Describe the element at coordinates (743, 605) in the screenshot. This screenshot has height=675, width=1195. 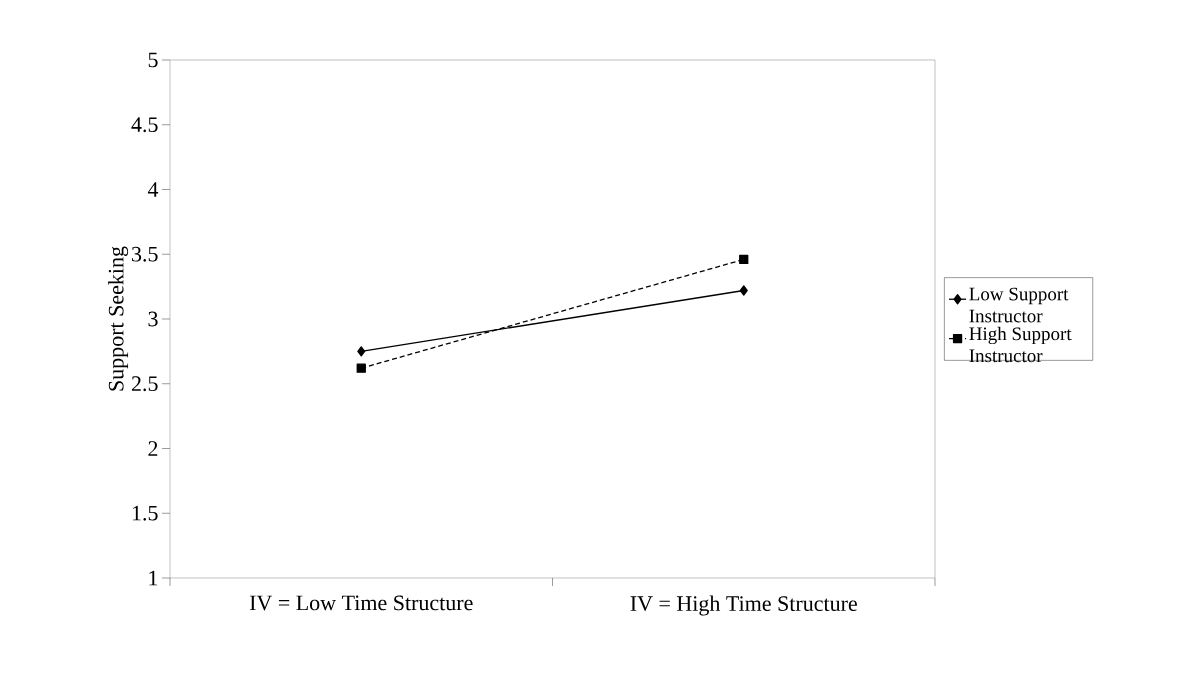
I see `x-tick-label: IV = High Time Structure` at that location.